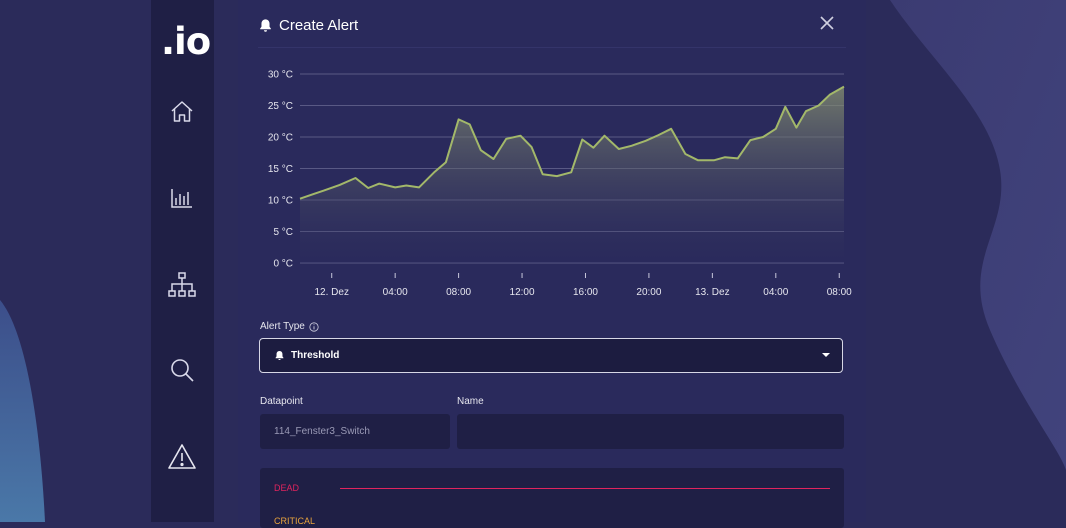 The width and height of the screenshot is (1066, 528). What do you see at coordinates (280, 201) in the screenshot?
I see `y-tick-label: 10 °C` at bounding box center [280, 201].